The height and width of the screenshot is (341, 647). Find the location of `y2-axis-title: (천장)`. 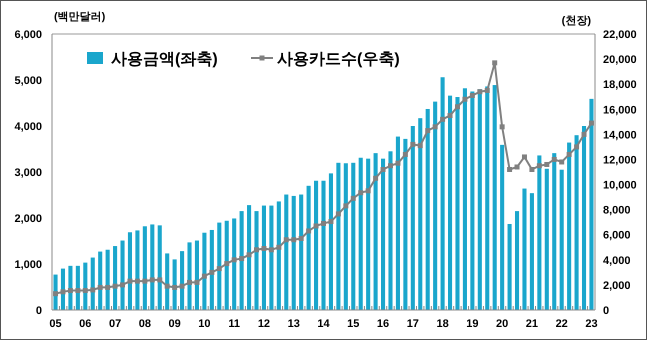

y2-axis-title: (천장) is located at coordinates (577, 21).